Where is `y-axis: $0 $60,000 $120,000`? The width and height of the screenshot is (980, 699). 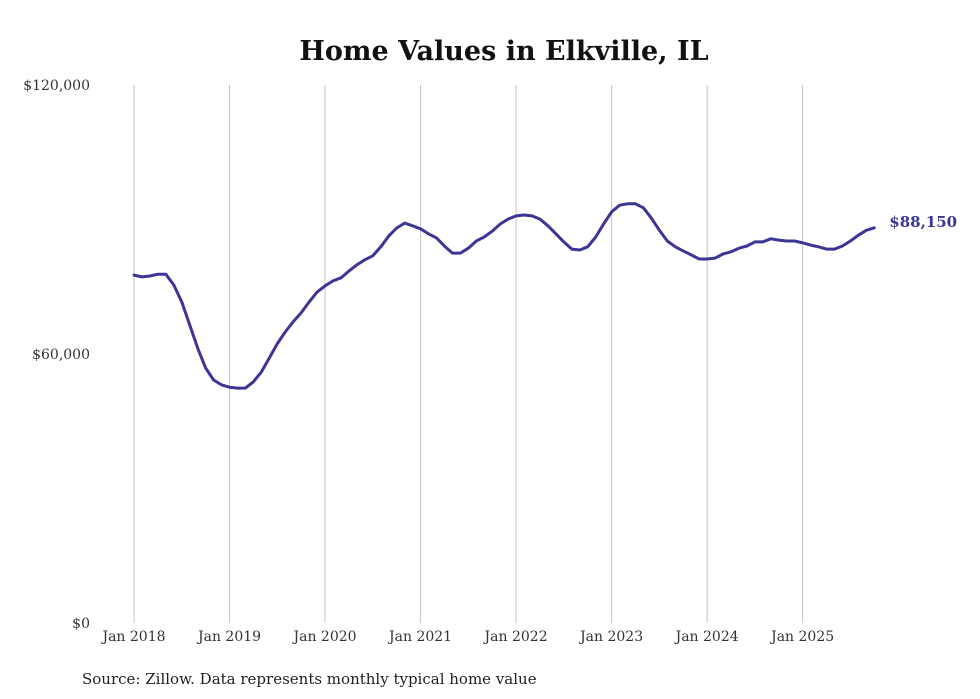
y-axis: $0 $60,000 $120,000 is located at coordinates (56, 355).